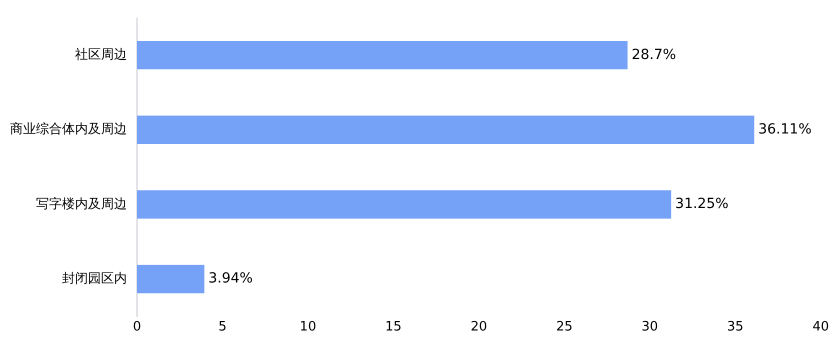 Image resolution: width=832 pixels, height=342 pixels. I want to click on y-tick-label: 社区周边, so click(101, 55).